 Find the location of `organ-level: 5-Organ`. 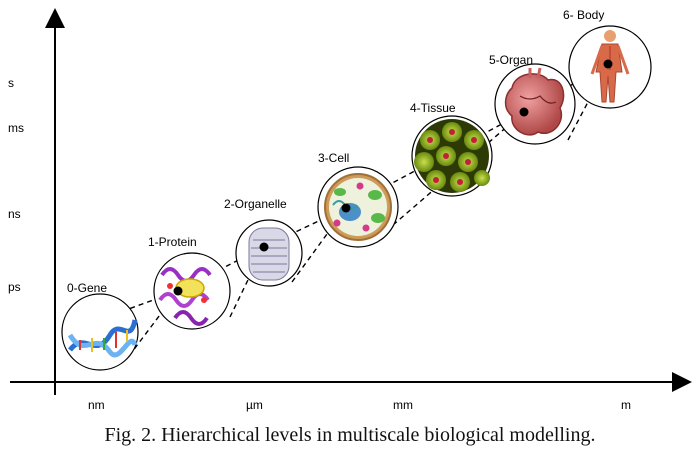

organ-level: 5-Organ is located at coordinates (532, 99).